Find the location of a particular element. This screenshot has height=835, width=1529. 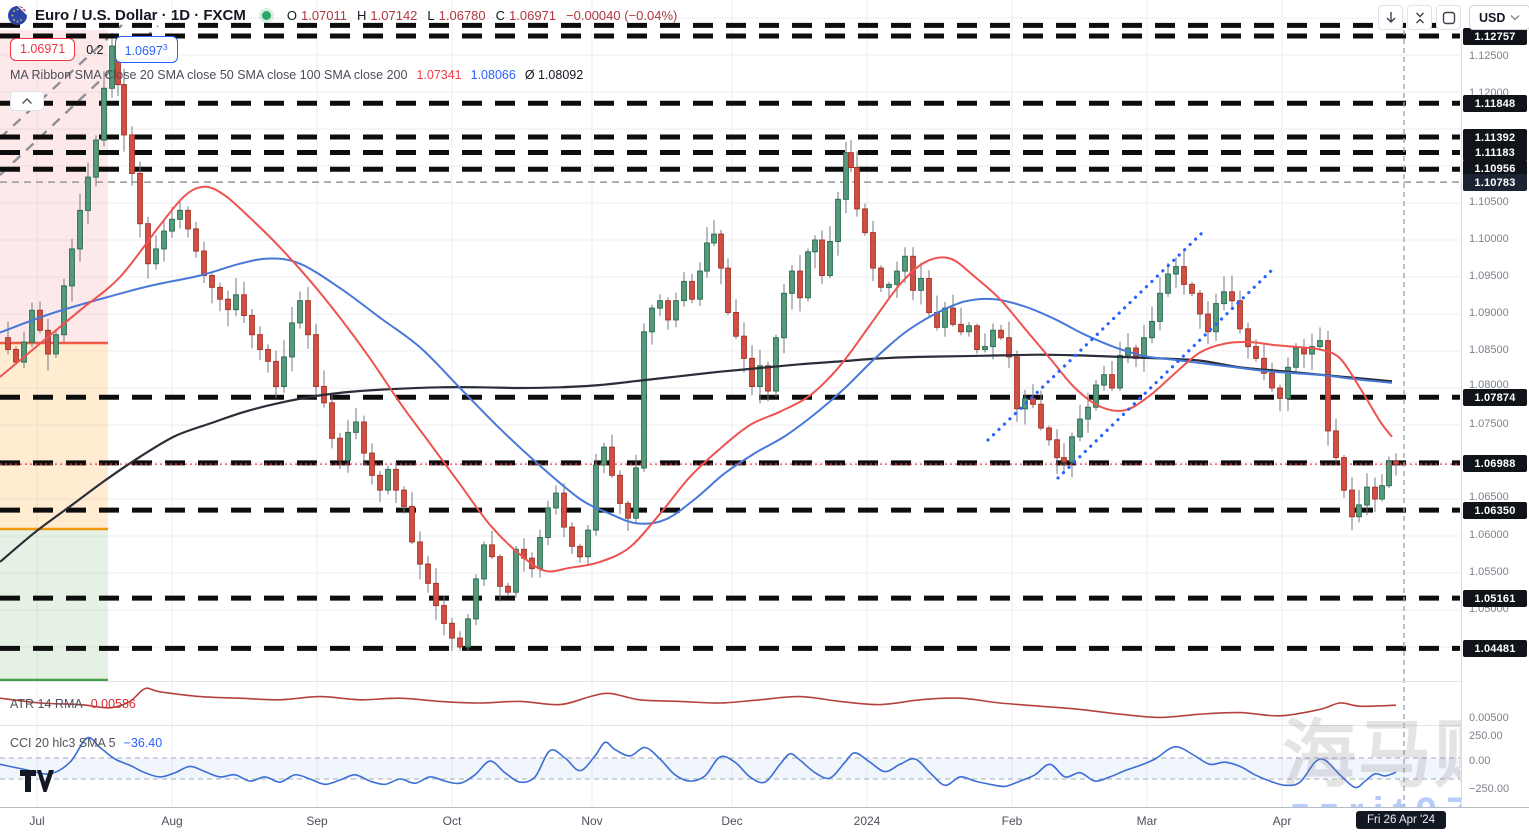

time-axis-month-label: Mar is located at coordinates (1147, 821).